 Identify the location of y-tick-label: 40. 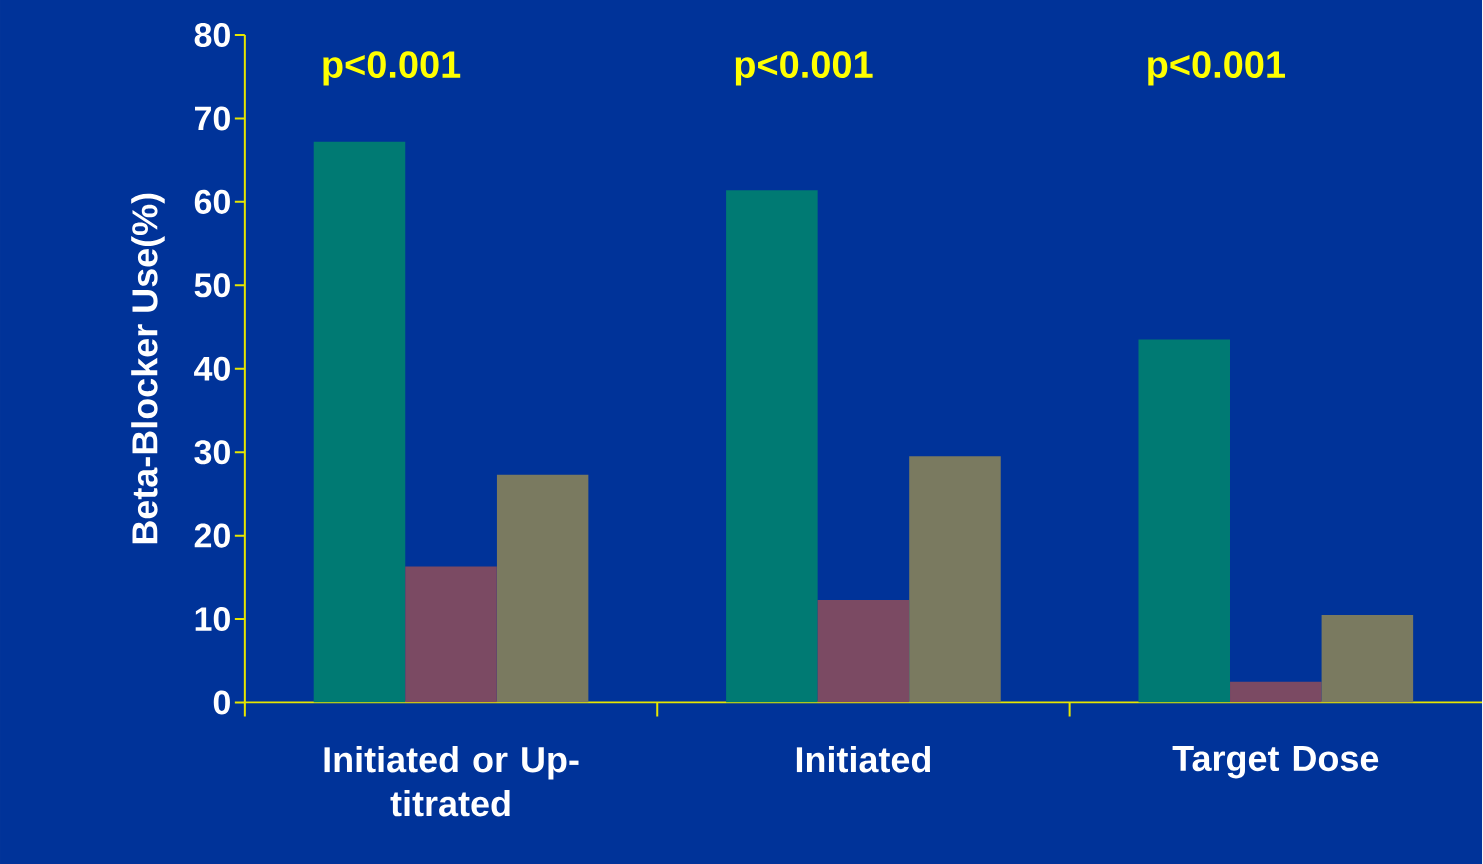
(212, 368).